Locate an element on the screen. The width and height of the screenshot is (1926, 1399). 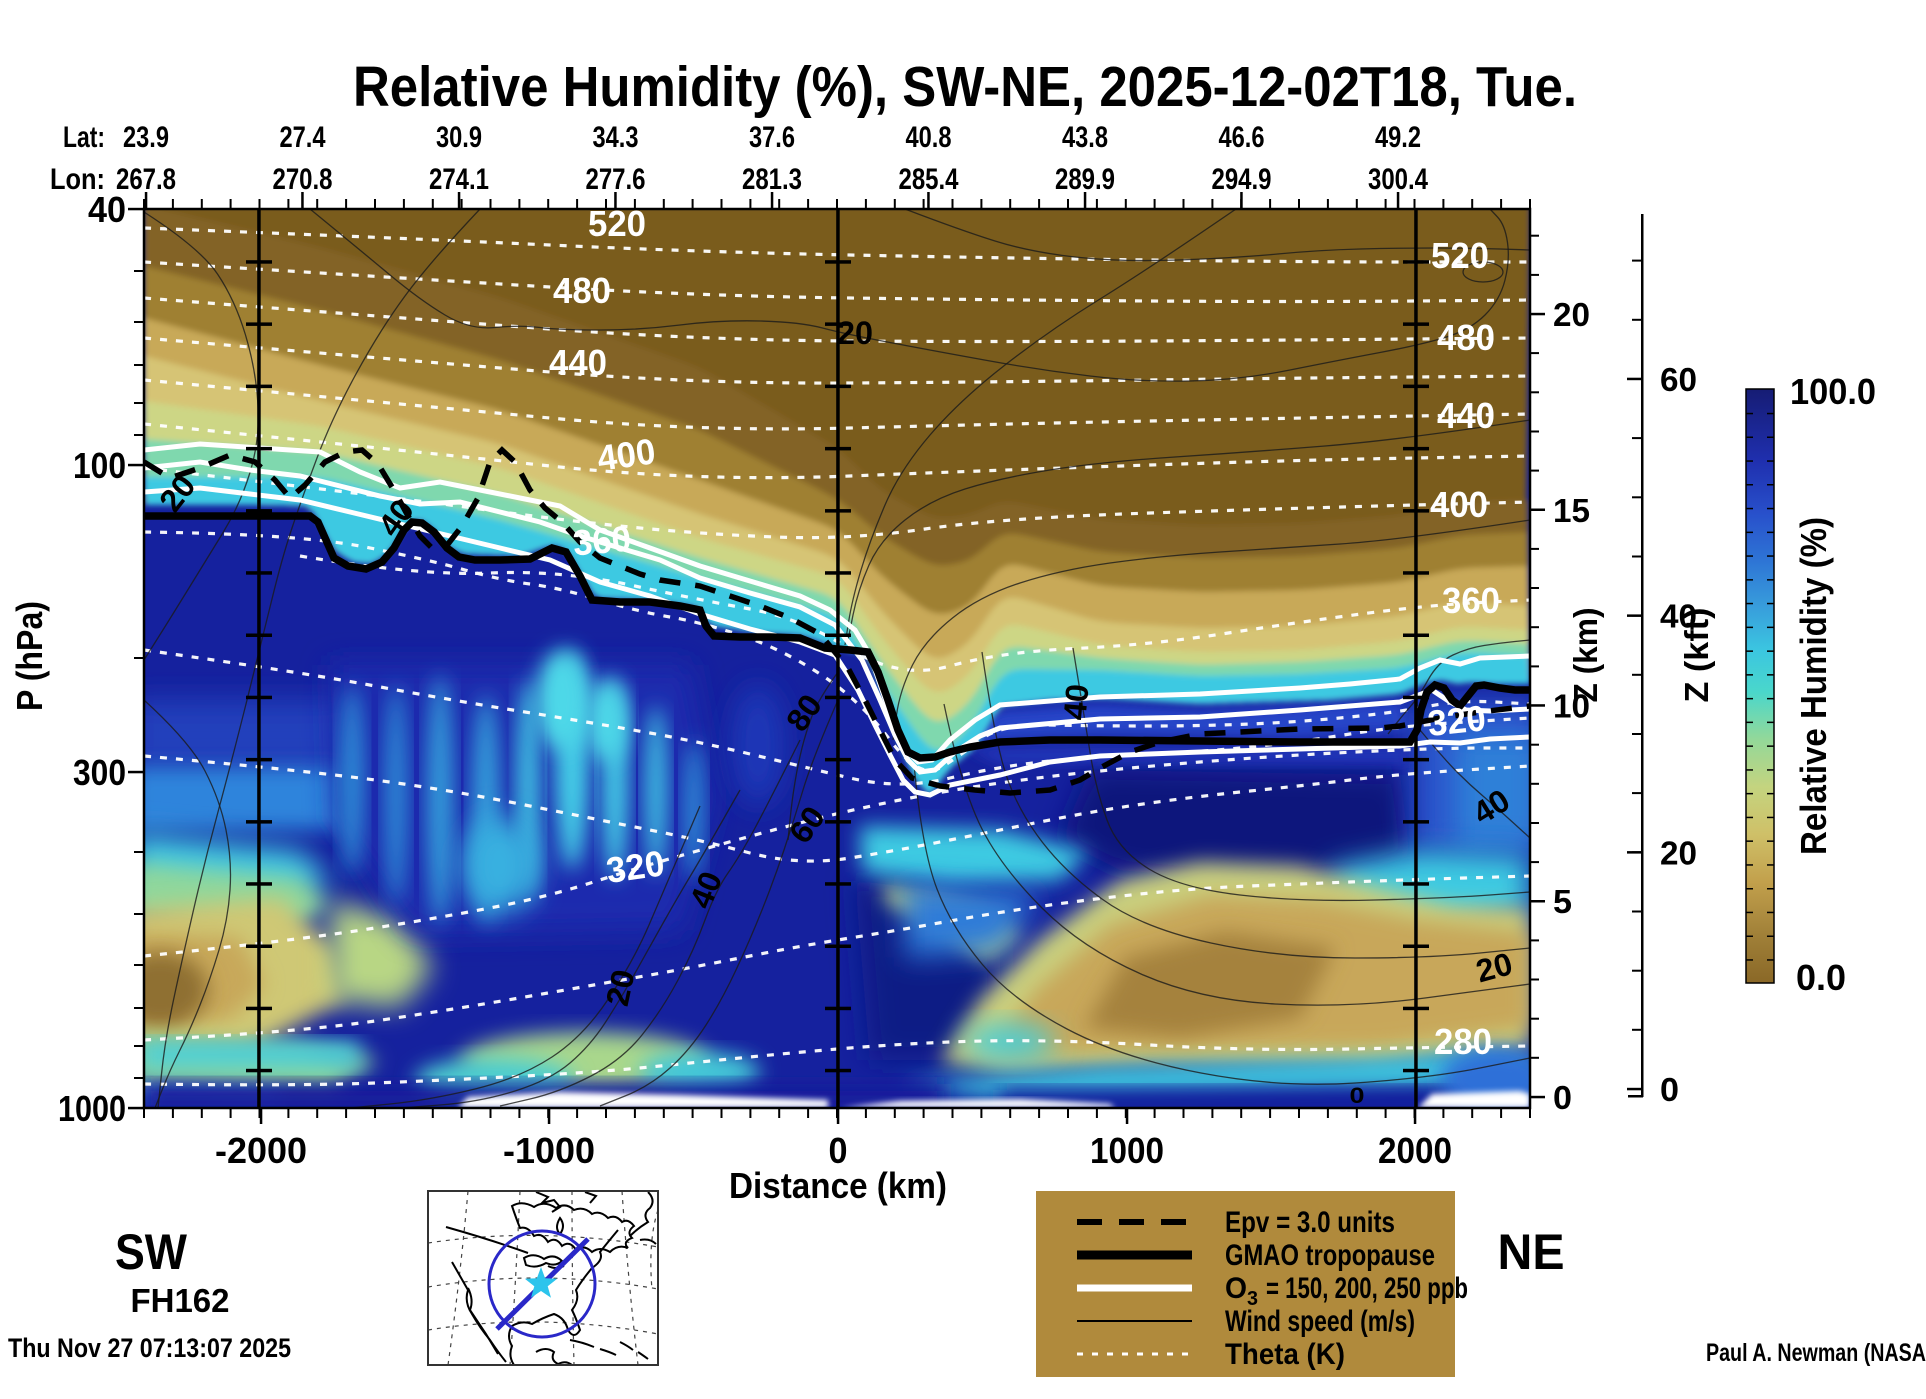
svg-text: 23.9 is located at coordinates (146, 137).